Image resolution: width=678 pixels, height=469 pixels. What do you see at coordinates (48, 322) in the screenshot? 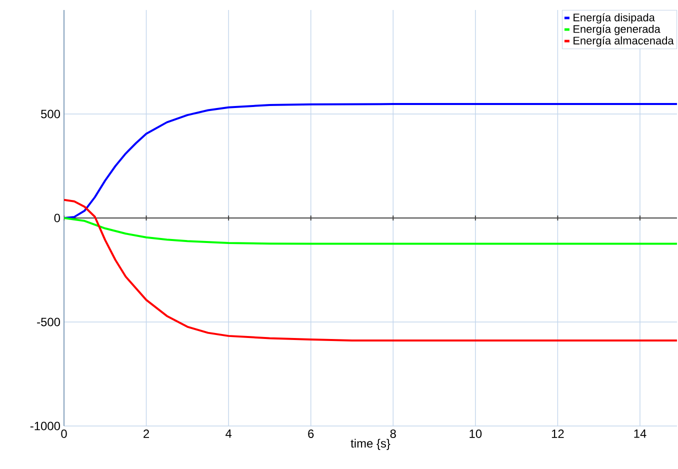
I see `y-tick-label: -500` at bounding box center [48, 322].